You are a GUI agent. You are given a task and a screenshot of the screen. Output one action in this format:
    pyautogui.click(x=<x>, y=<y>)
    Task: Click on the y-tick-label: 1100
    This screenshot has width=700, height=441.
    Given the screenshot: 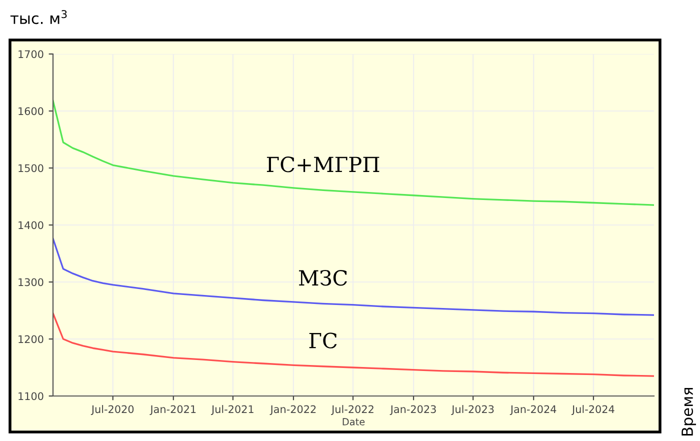 What is the action you would take?
    pyautogui.click(x=31, y=396)
    